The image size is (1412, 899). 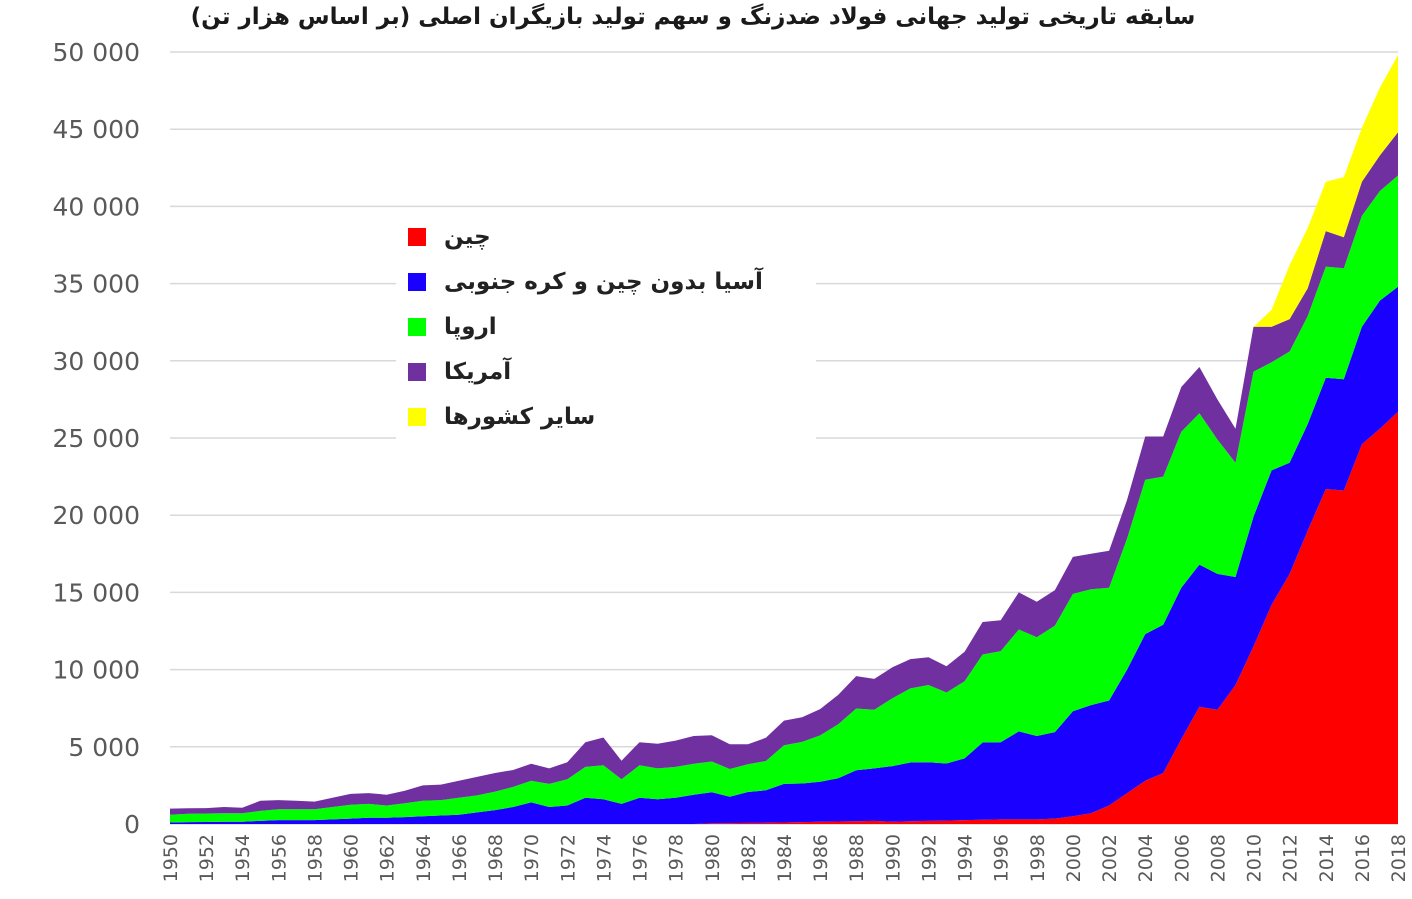 I want to click on y-tick-label: 40 000, so click(x=96, y=206).